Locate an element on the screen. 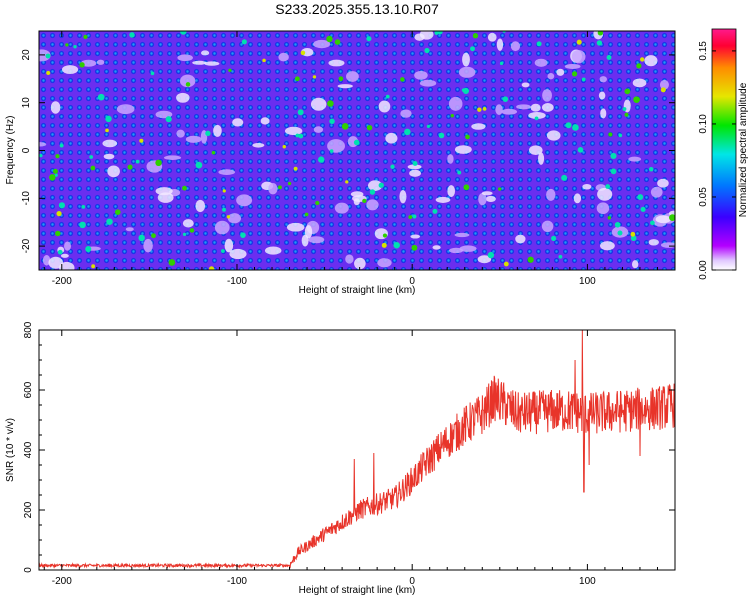 This screenshot has height=600, width=750. top-y-tick-label: 0 is located at coordinates (26, 150).